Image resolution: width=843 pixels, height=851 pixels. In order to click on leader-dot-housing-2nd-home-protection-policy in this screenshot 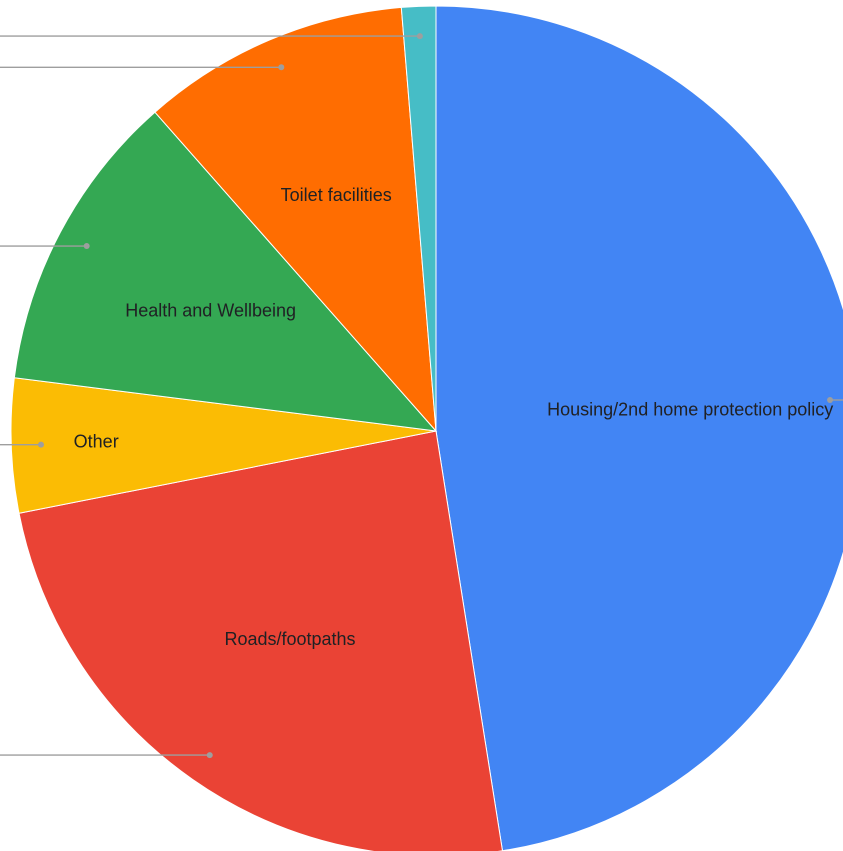, I will do `click(830, 399)`.